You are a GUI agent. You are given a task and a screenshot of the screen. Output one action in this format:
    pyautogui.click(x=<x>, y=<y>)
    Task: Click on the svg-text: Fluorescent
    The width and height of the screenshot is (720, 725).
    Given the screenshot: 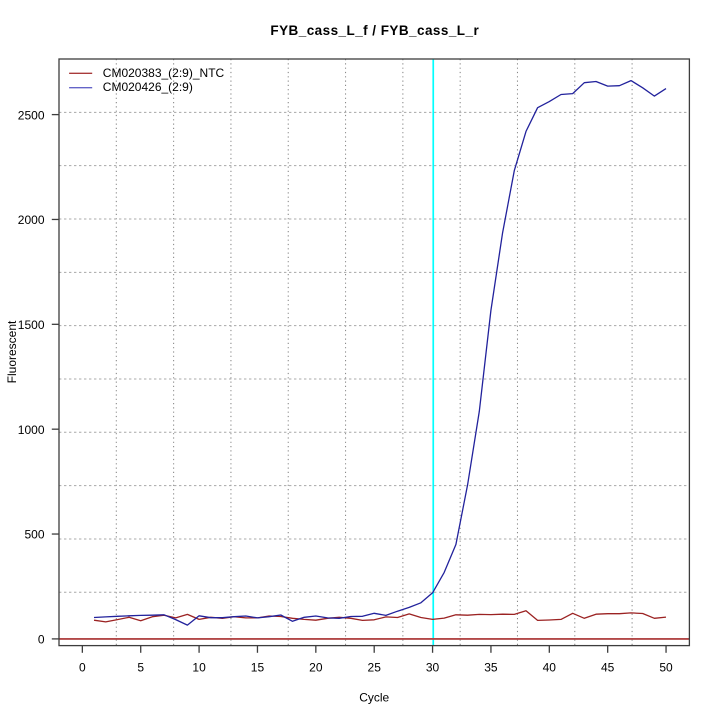 What is the action you would take?
    pyautogui.click(x=12, y=351)
    